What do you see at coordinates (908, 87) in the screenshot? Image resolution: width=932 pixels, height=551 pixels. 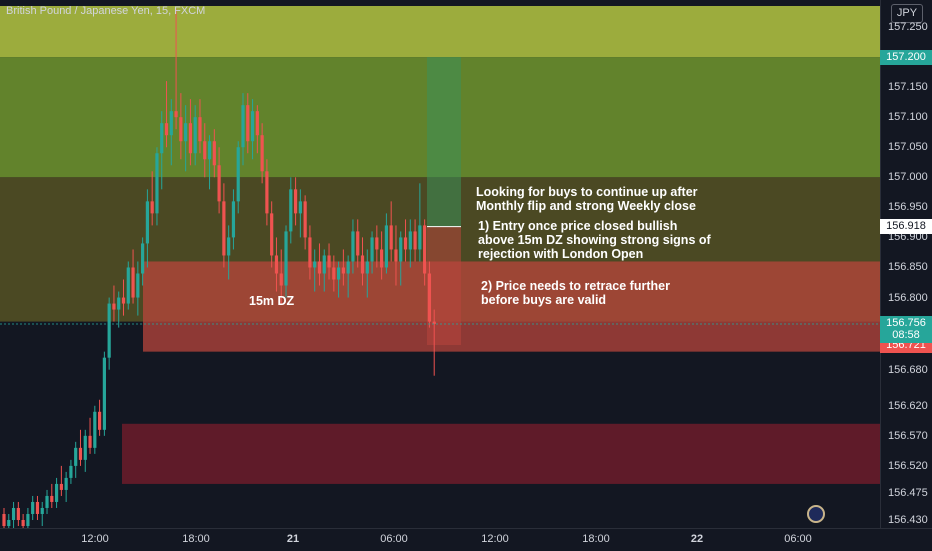 I see `price-tick-label: 157.150` at bounding box center [908, 87].